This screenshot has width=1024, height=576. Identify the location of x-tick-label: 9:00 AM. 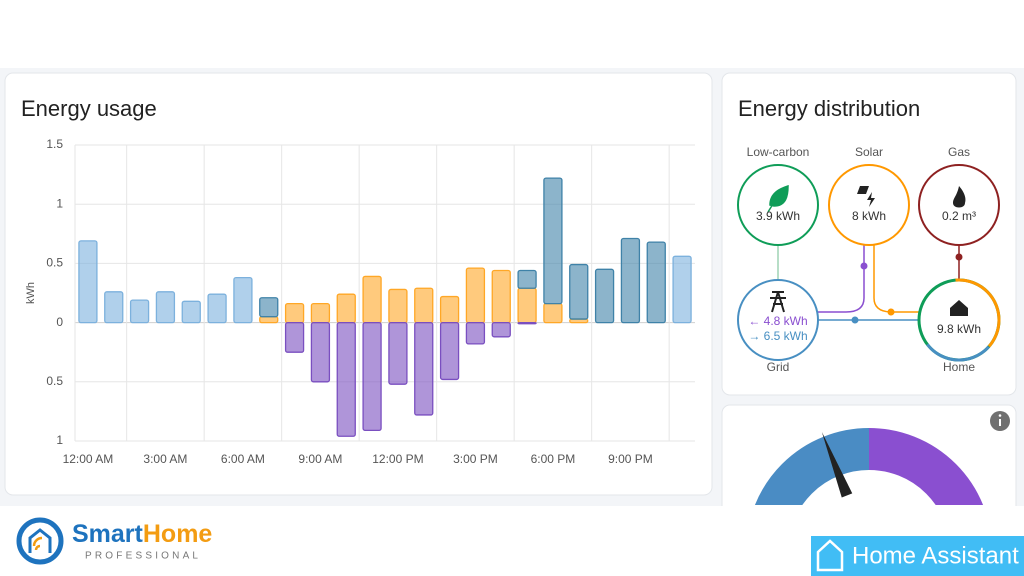
(320, 459).